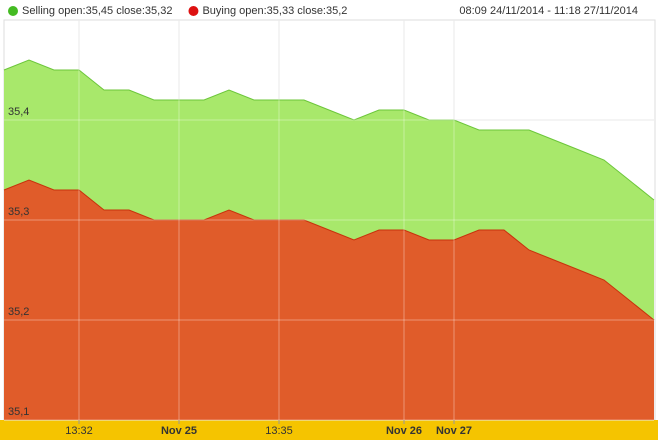  I want to click on x-tick-label: 13:32, so click(79, 431).